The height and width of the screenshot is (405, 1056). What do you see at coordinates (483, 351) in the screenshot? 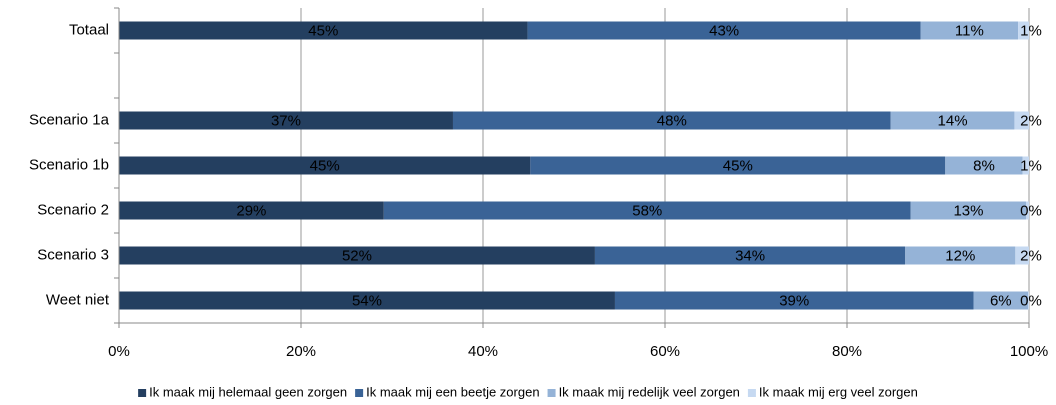
I see `x-tick-label: 40%` at bounding box center [483, 351].